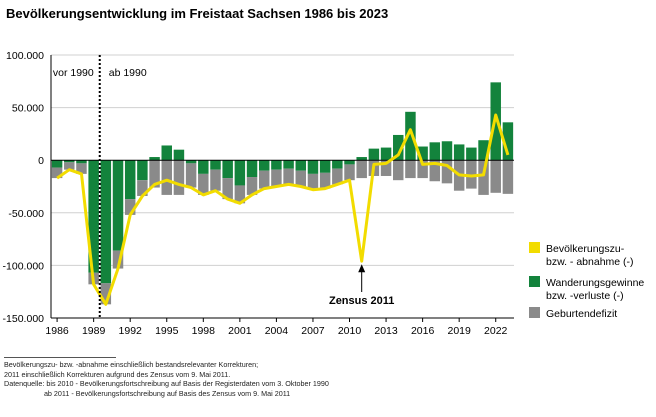 The width and height of the screenshot is (656, 417). Describe the element at coordinates (350, 331) in the screenshot. I see `x-tick-label: 2010` at that location.